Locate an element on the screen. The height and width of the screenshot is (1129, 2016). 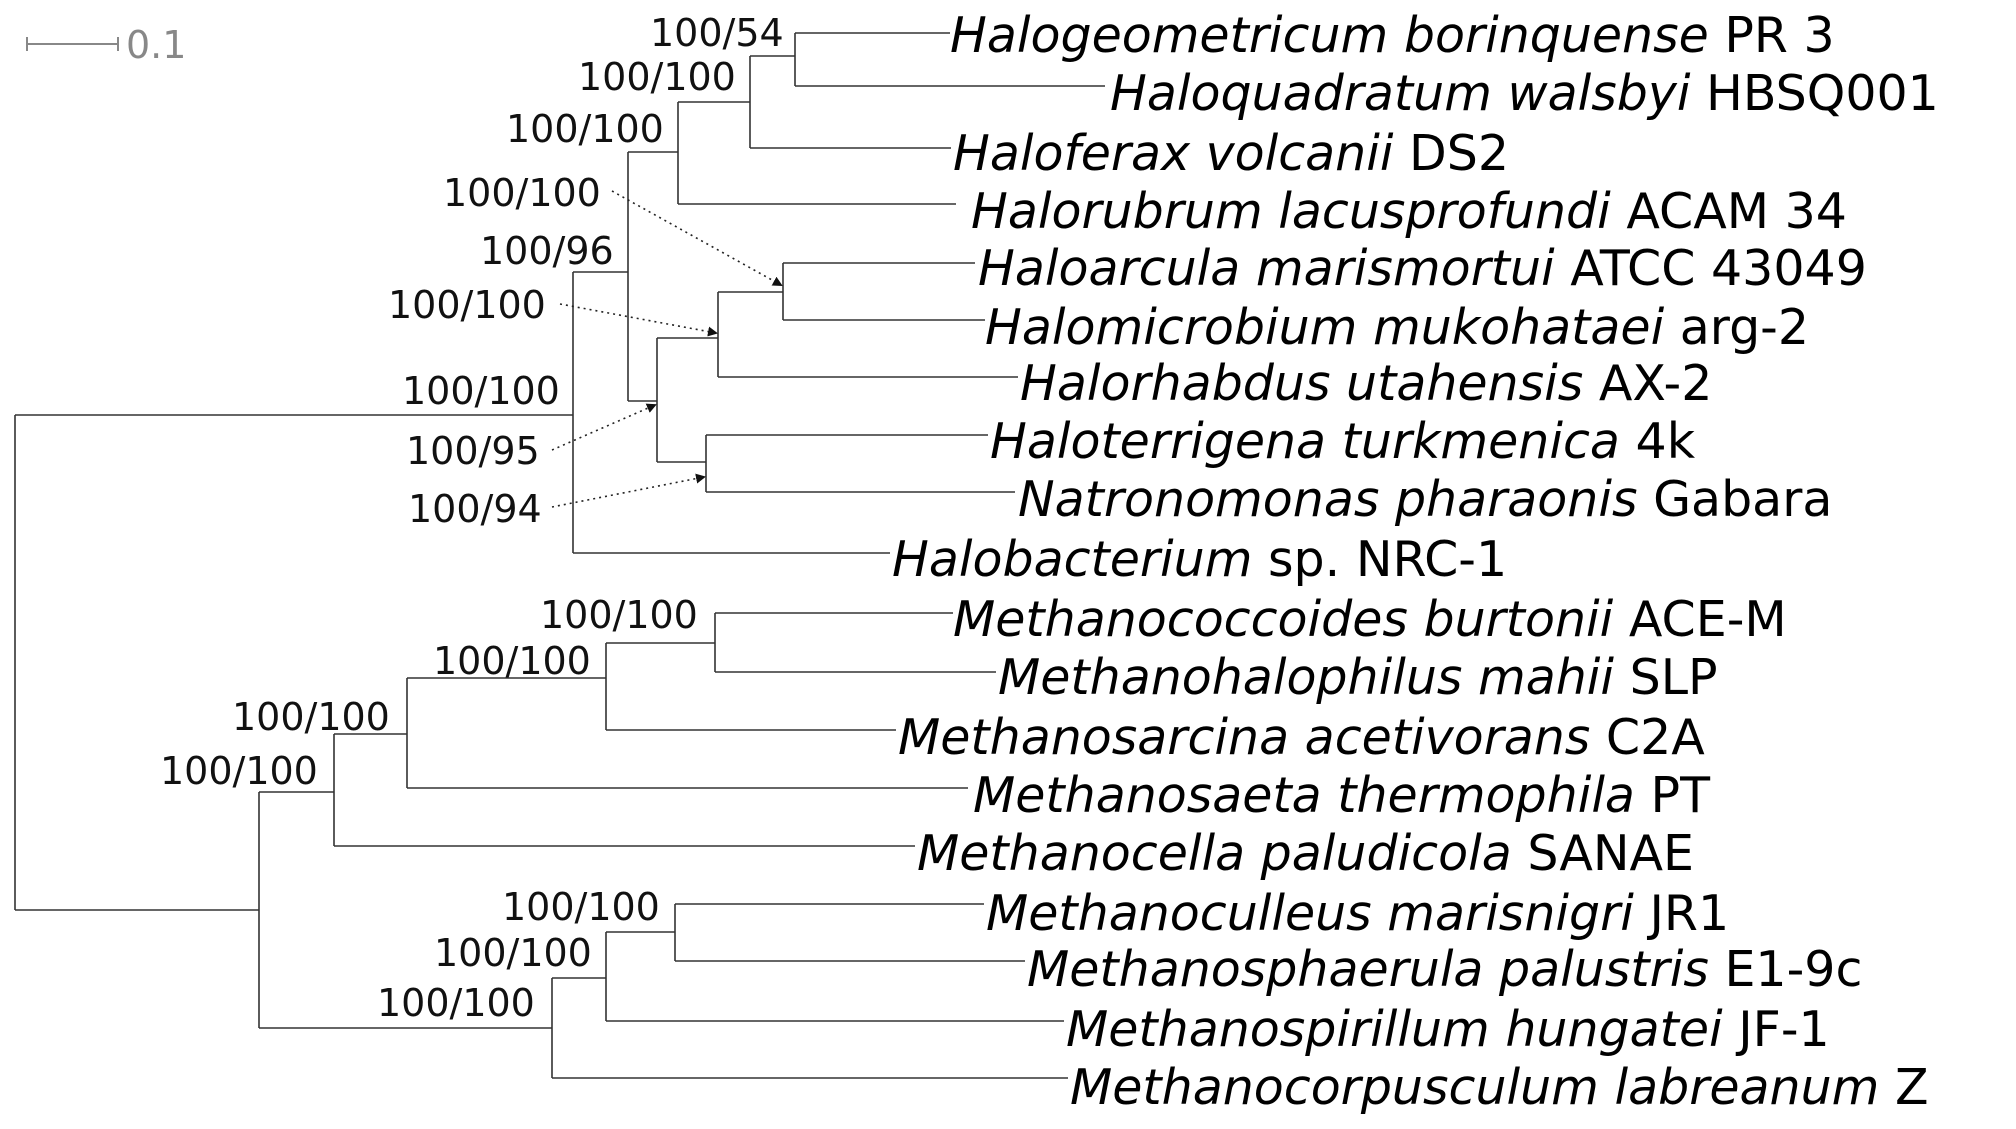
scale-bar: 0.1 is located at coordinates (106, 45).